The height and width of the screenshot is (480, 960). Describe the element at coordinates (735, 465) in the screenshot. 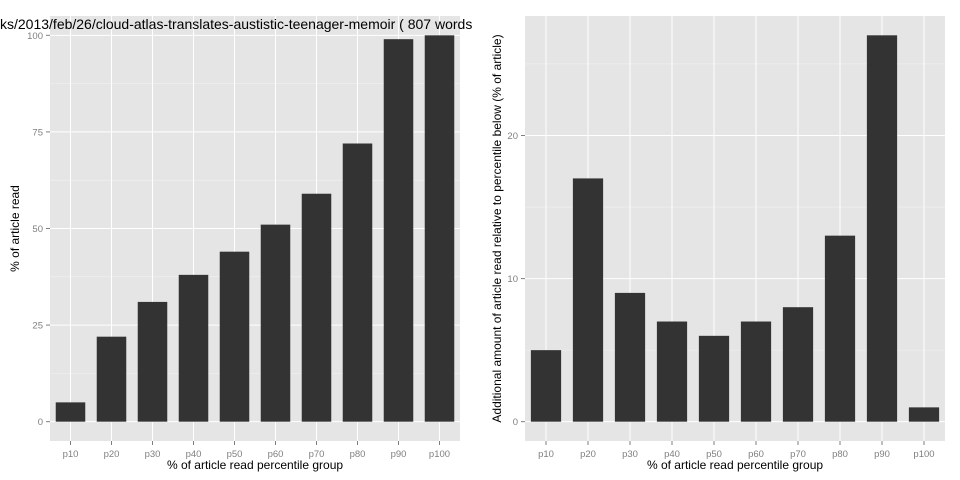

I see `right-x-axis-title: % of article read percentile group` at that location.